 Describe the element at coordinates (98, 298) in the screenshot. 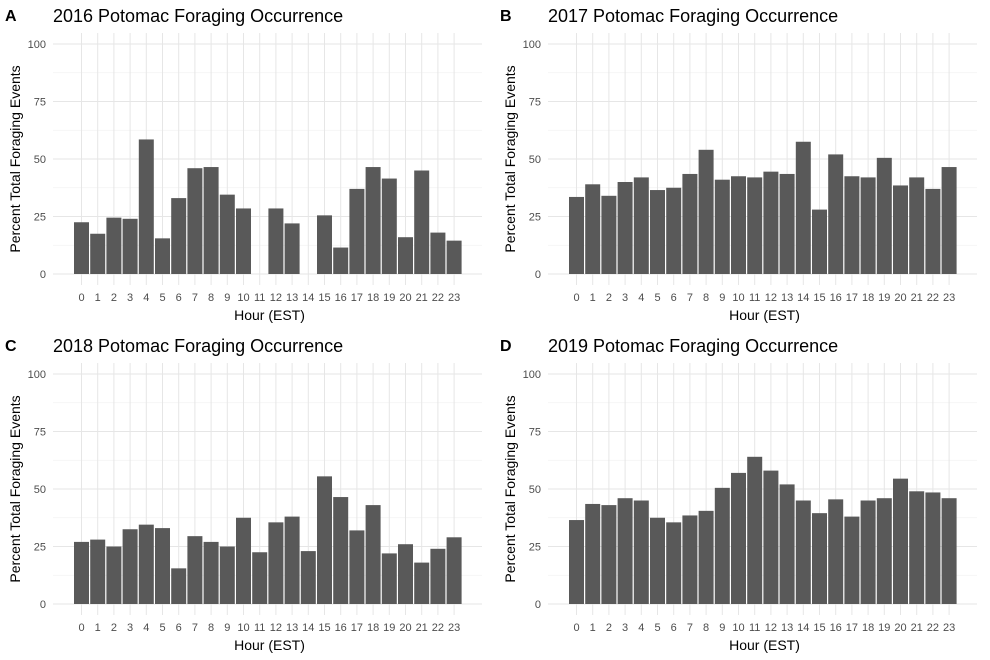

I see `x-tick-label: 1` at that location.